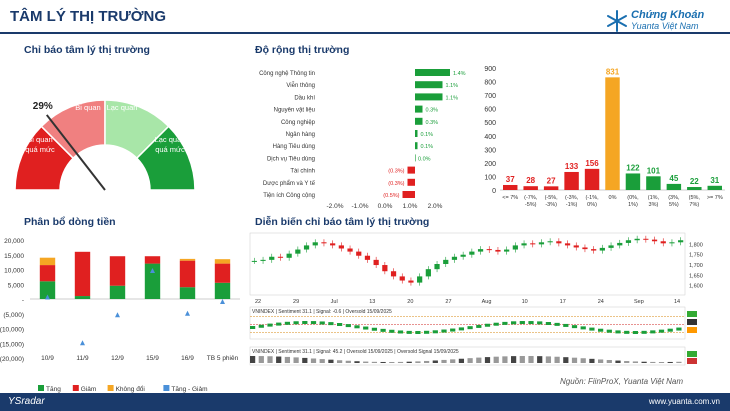  Describe the element at coordinates (222, 261) in the screenshot. I see `flow-bar-Không đổi` at that location.